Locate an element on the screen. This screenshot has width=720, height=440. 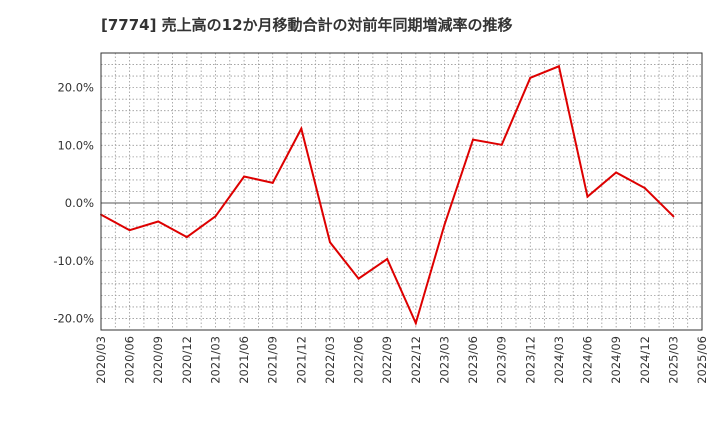
x-tick-label: 2023/09 is located at coordinates (502, 360).